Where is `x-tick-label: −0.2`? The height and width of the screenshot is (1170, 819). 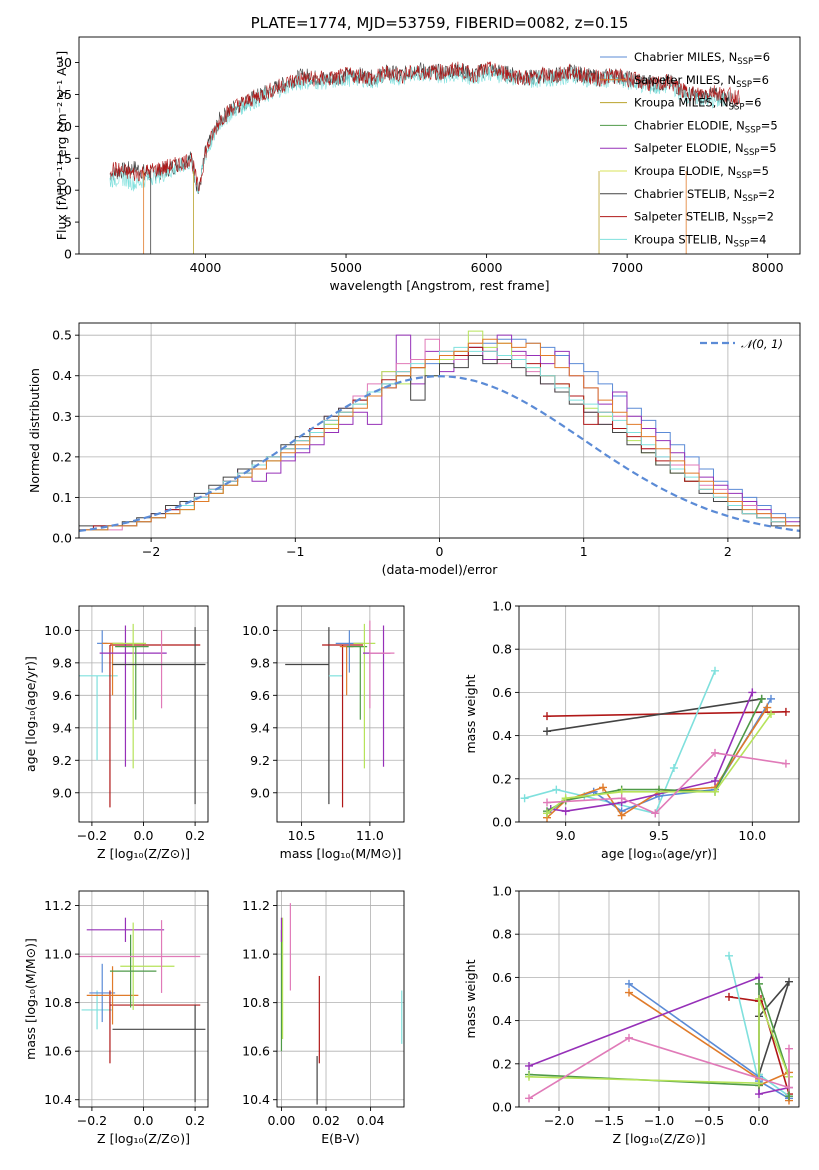
x-tick-label: −0.2 is located at coordinates (92, 1120).